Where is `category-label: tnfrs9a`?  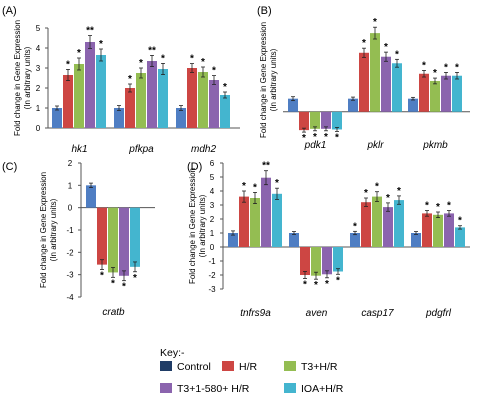 category-label: tnfrs9a is located at coordinates (255, 313).